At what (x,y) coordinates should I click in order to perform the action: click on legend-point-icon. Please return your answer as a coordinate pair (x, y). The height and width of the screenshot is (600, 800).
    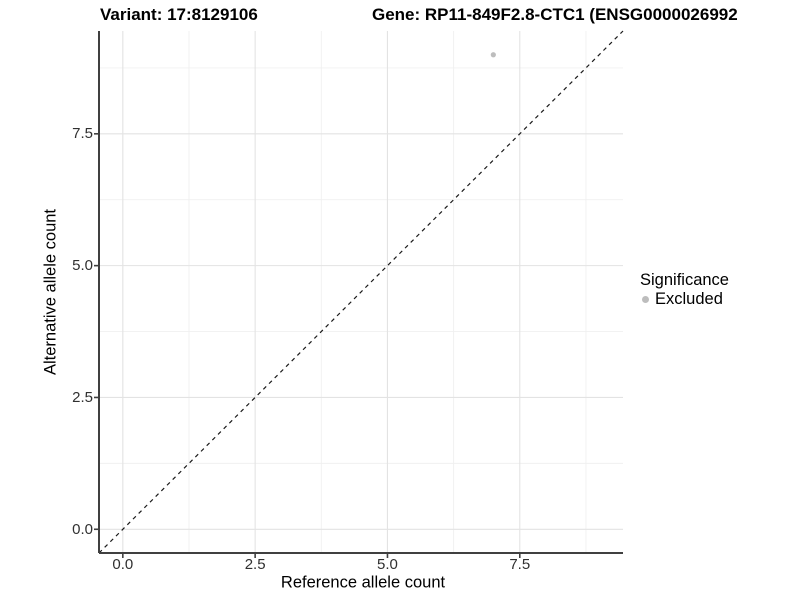
    Looking at the image, I should click on (645, 299).